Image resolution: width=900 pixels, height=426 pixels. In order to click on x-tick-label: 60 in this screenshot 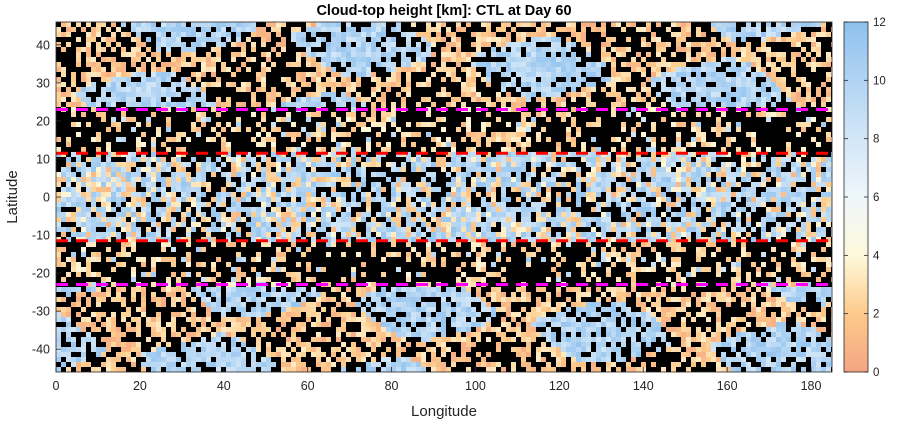, I will do `click(308, 386)`.